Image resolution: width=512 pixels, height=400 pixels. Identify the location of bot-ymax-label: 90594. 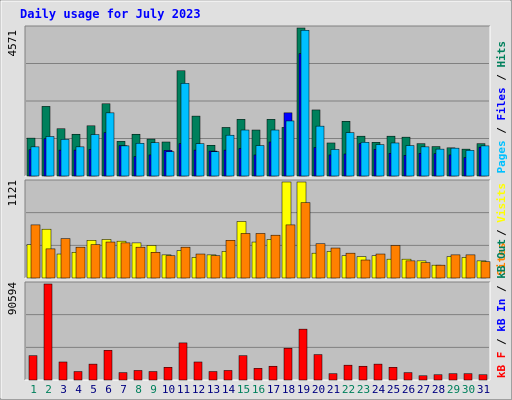
(12, 299).